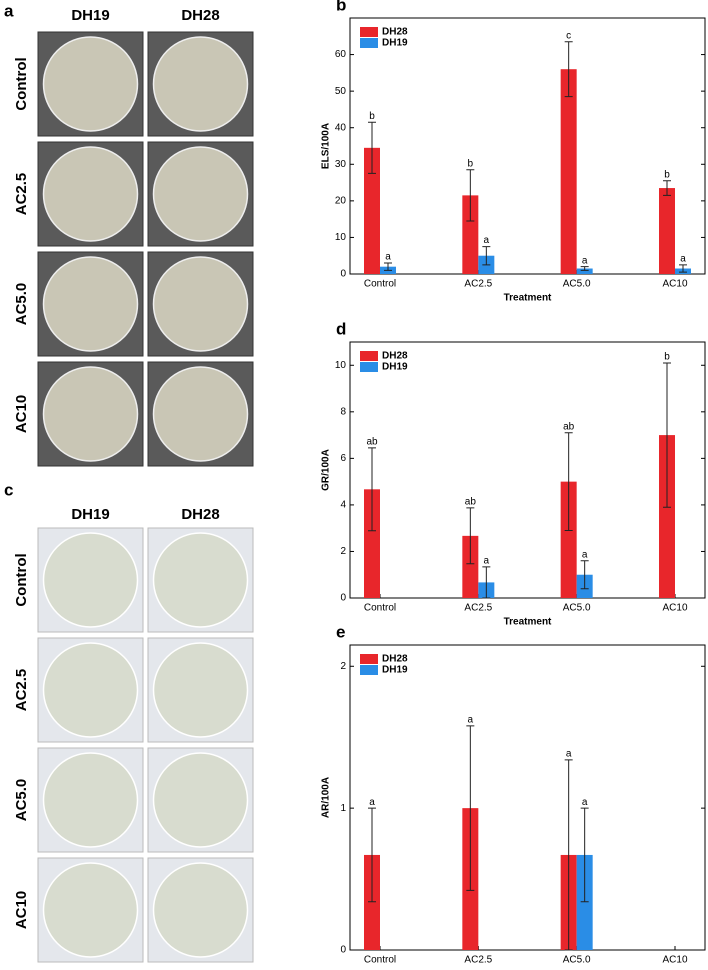  I want to click on panel-label: e, so click(340, 631).